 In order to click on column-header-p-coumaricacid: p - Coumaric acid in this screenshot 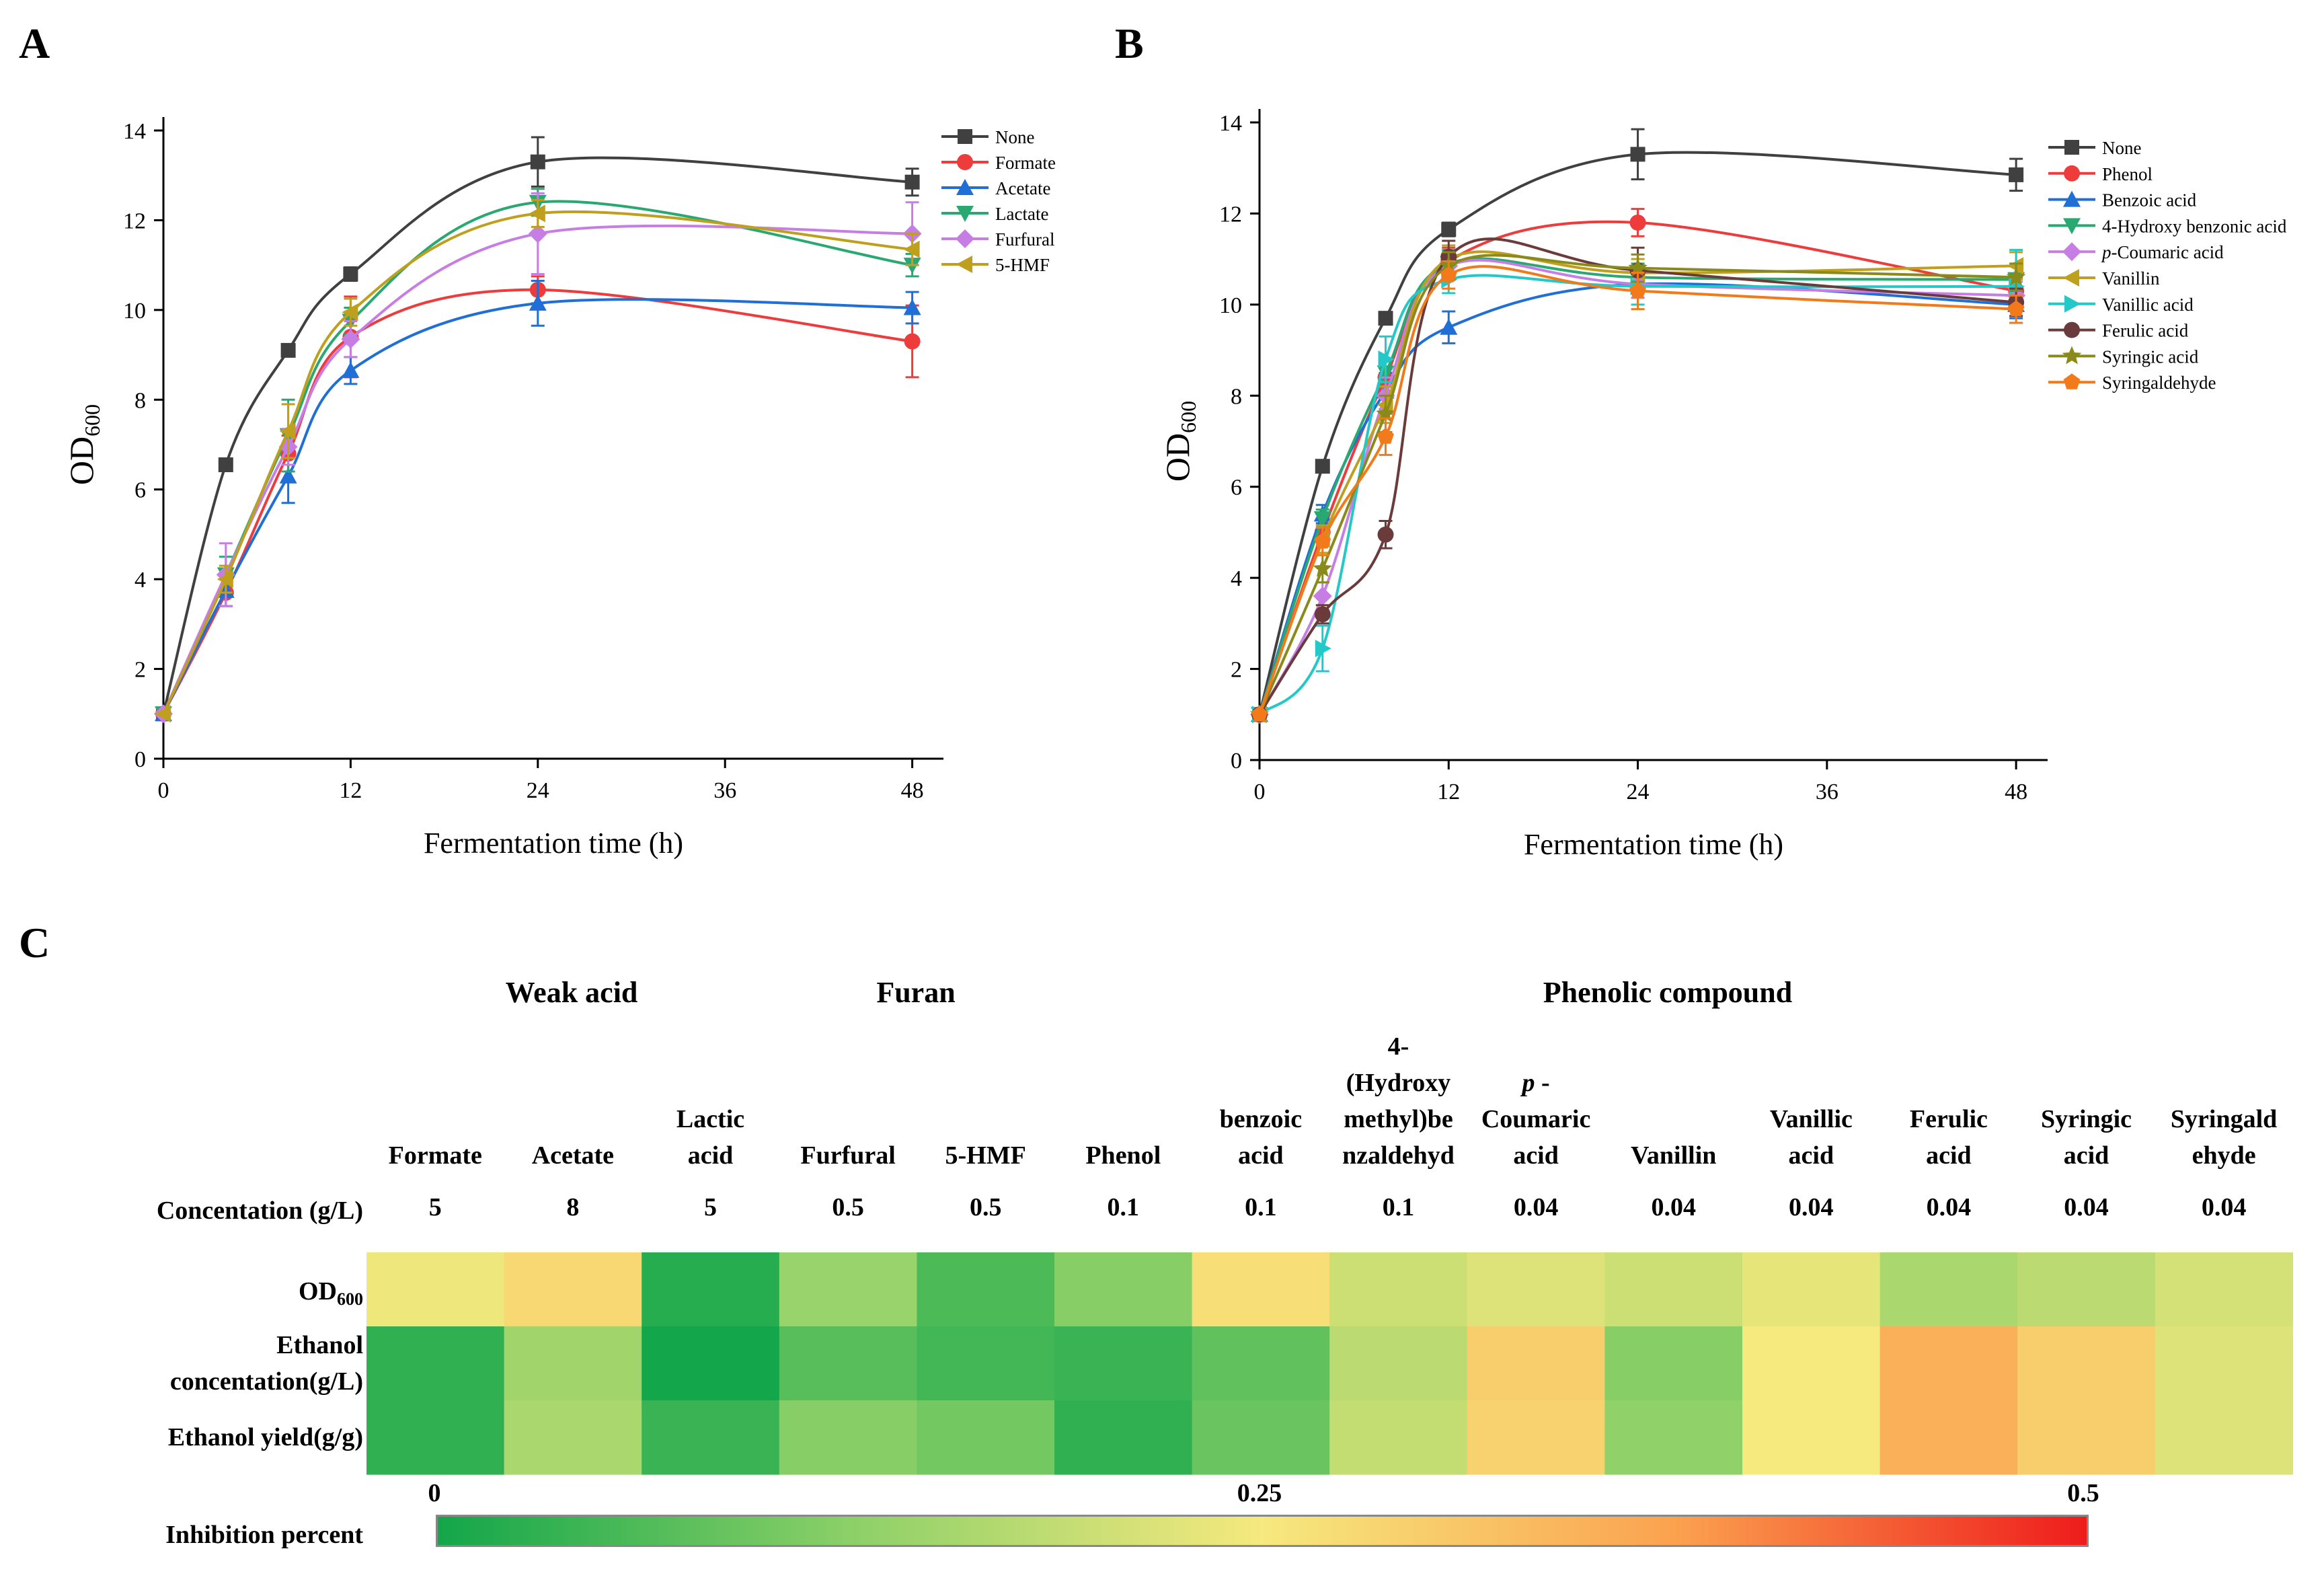, I will do `click(1536, 1119)`.